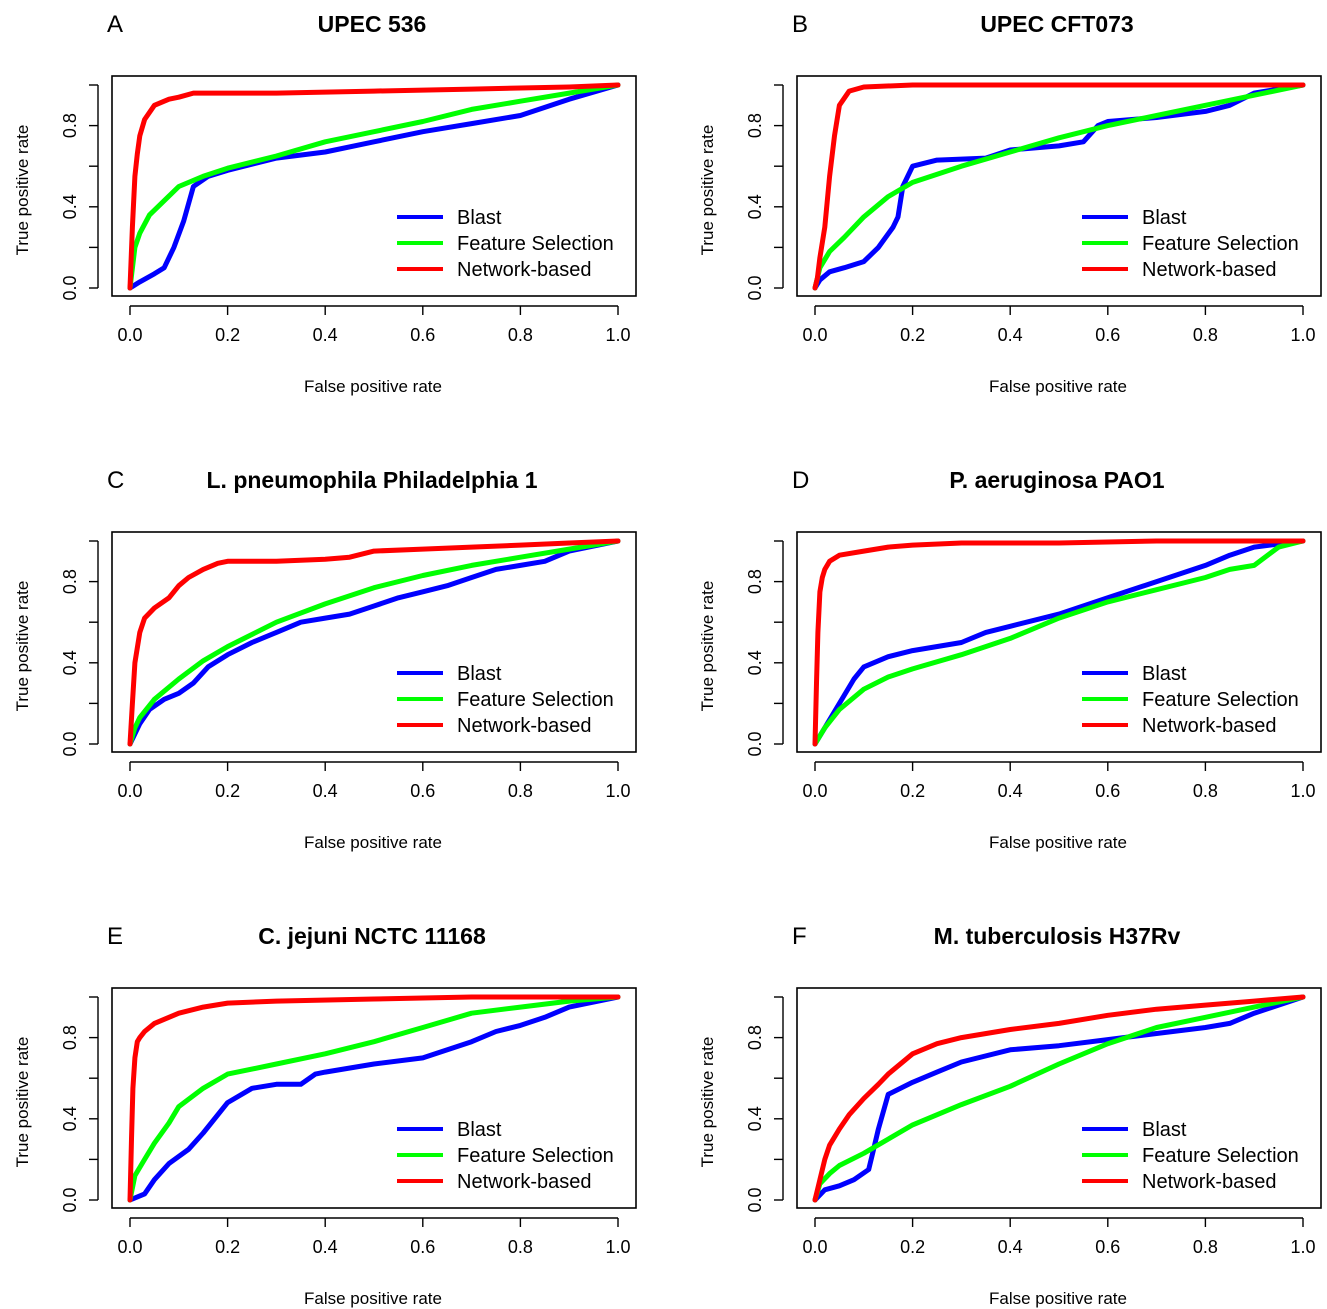 The image size is (1327, 1309). Describe the element at coordinates (115, 24) in the screenshot. I see `panel-letter: A` at that location.